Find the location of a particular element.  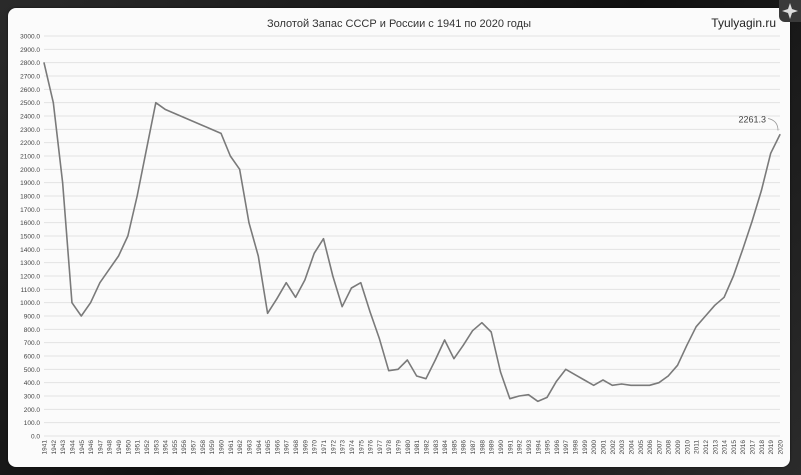

y-tick-label: 2800.0 is located at coordinates (30, 63).